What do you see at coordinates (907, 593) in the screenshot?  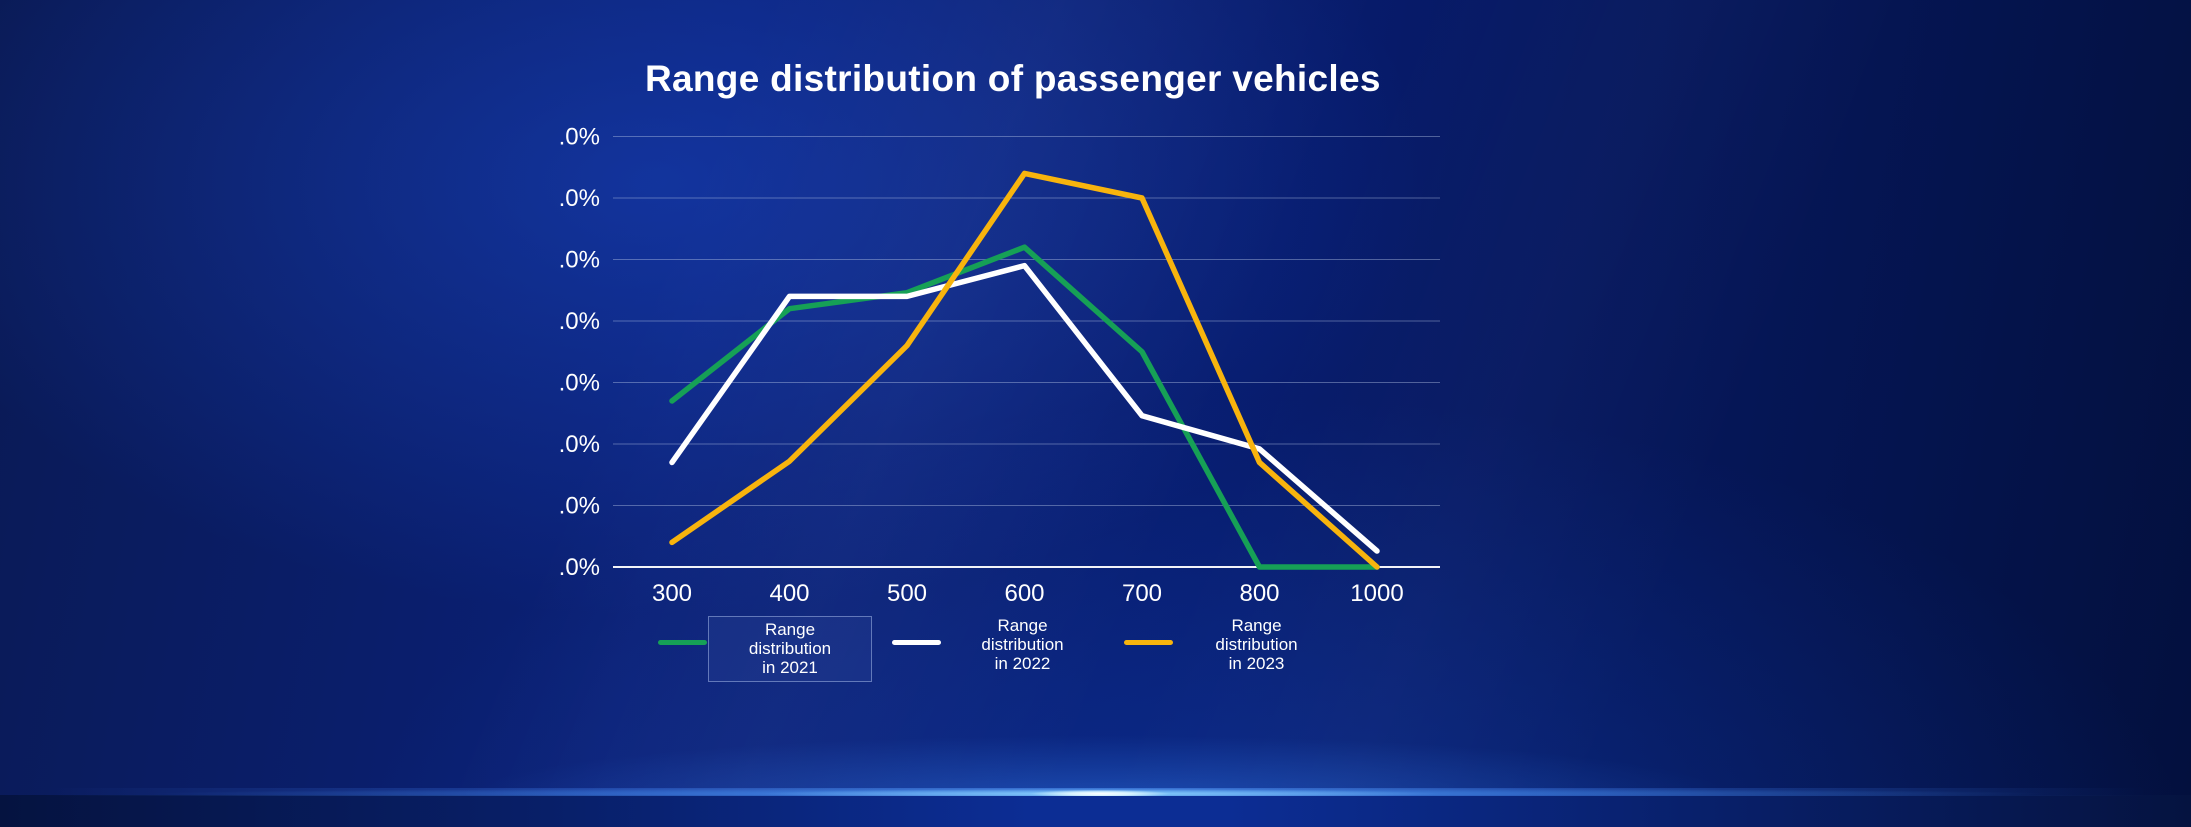 I see `x-tick-label-500: 500` at bounding box center [907, 593].